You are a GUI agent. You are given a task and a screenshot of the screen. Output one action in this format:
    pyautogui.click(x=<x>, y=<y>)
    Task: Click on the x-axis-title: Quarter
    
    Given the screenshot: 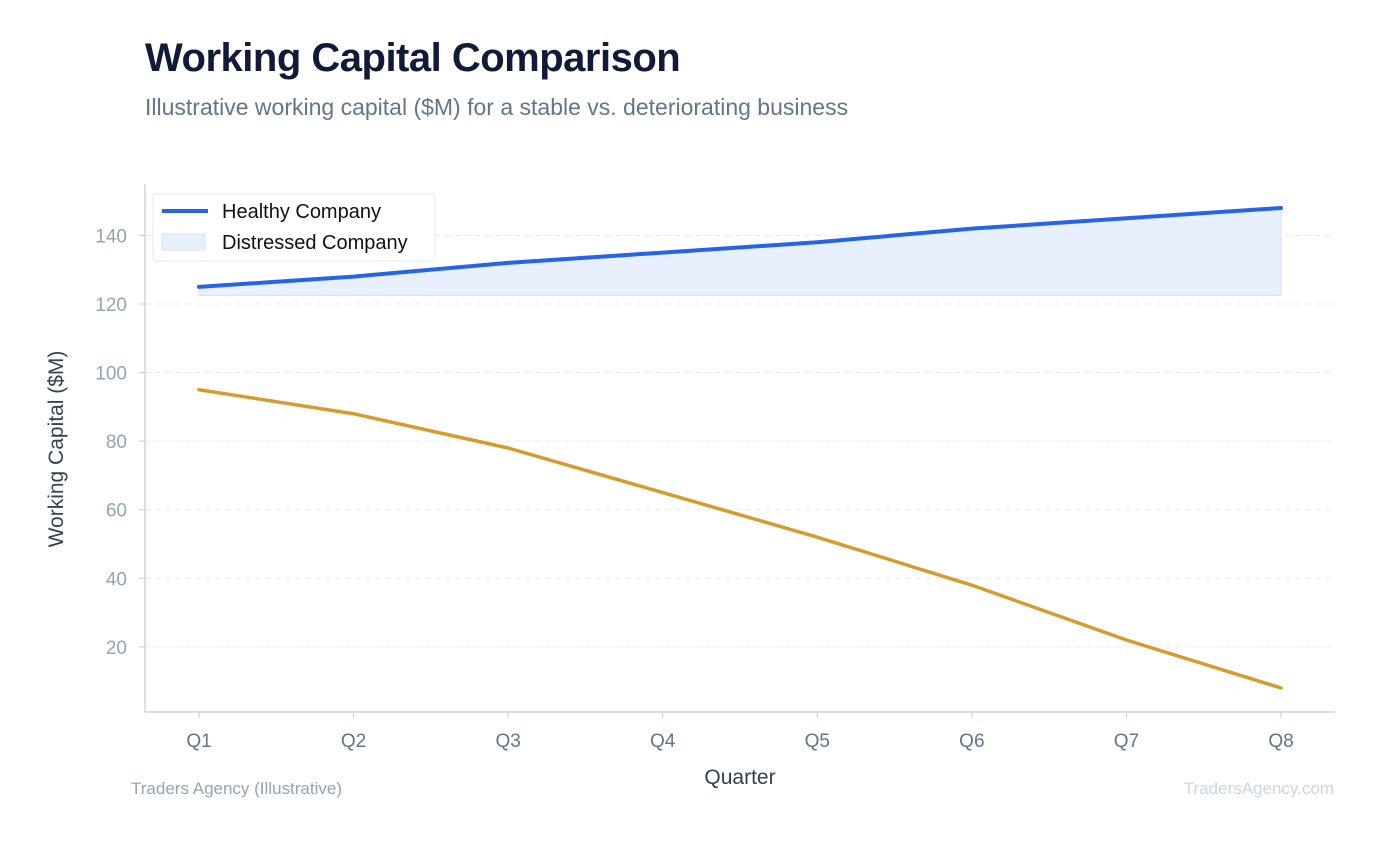 What is the action you would take?
    pyautogui.click(x=739, y=777)
    